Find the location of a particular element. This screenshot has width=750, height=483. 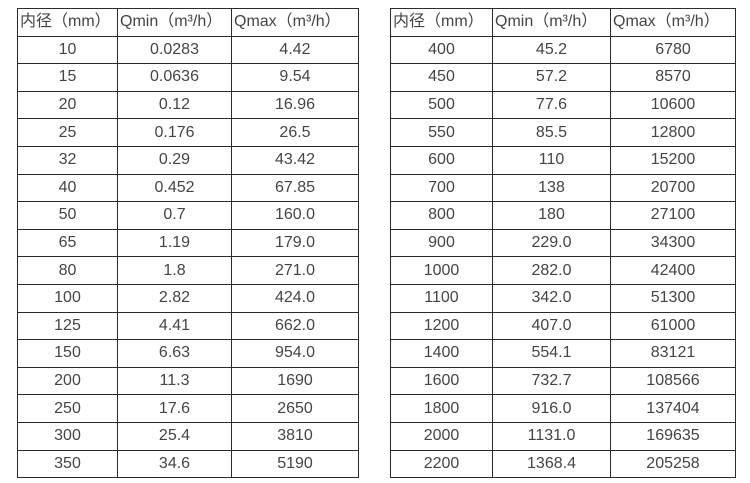

table-cell: 0.7 is located at coordinates (174, 215).